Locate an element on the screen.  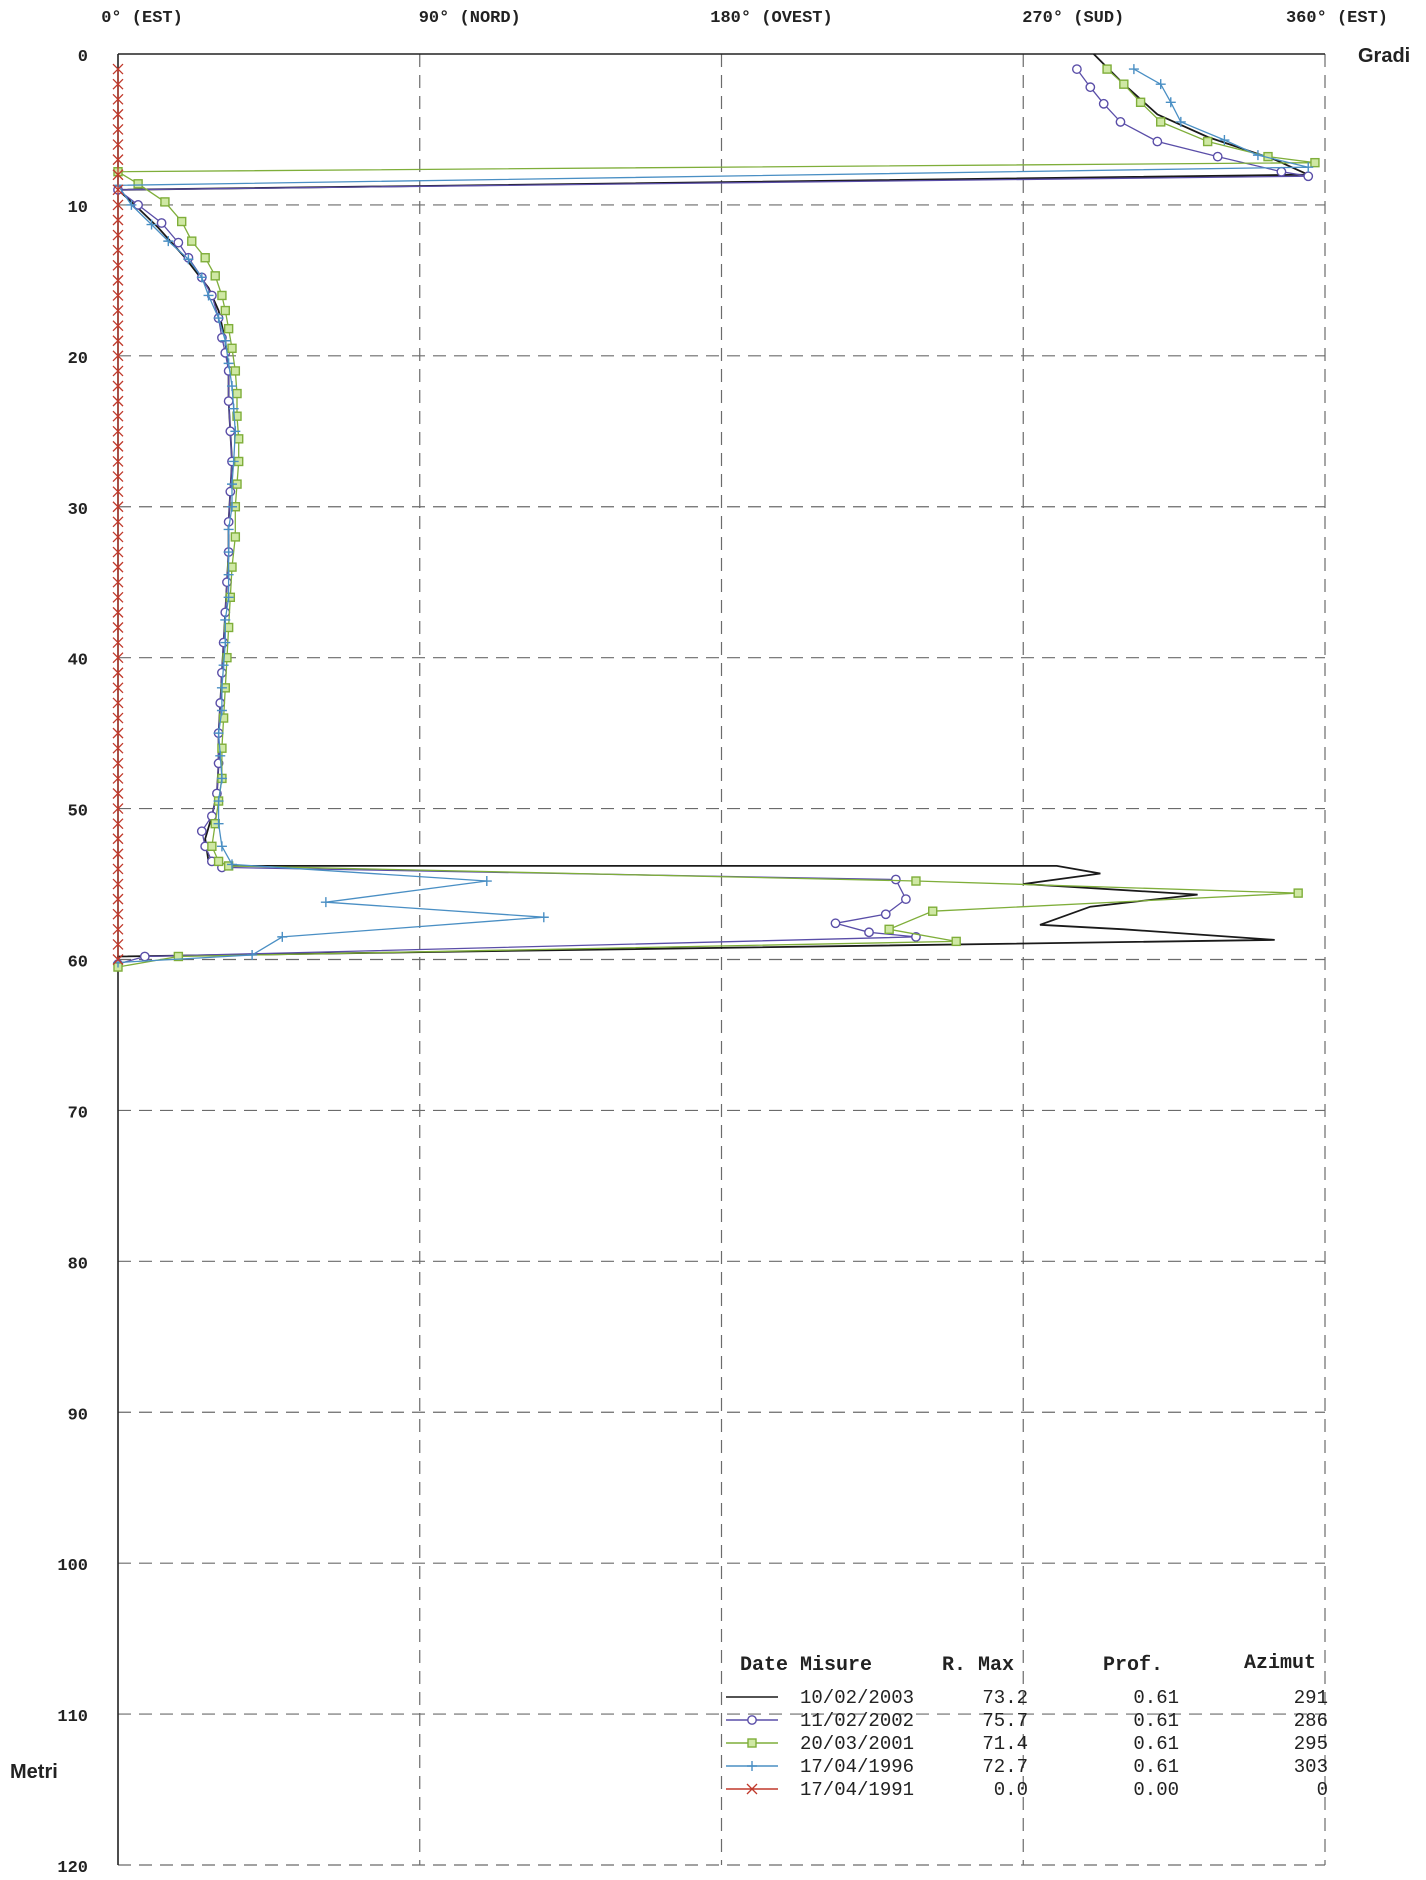
legend-header-rmax: R. Max is located at coordinates (978, 1665).